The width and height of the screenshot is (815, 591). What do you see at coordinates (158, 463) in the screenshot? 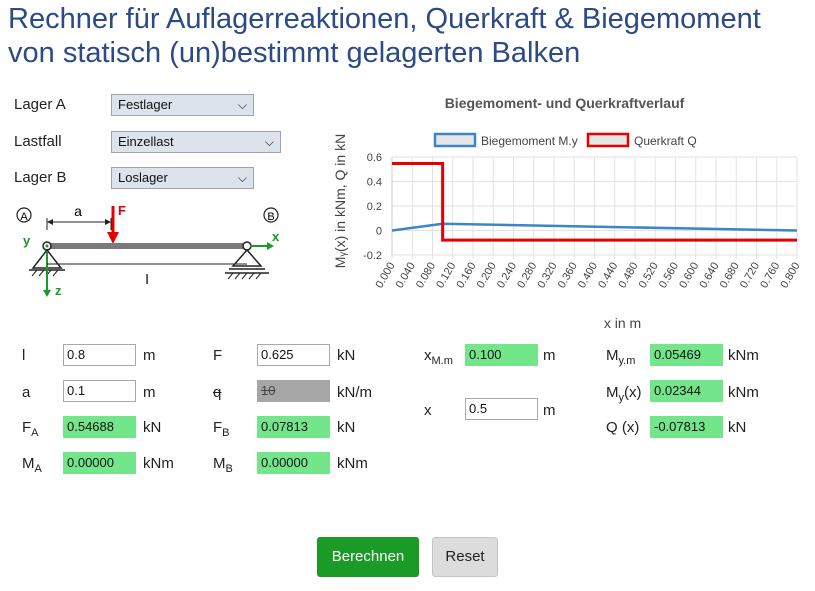
I see `ma-unit: kNm` at bounding box center [158, 463].